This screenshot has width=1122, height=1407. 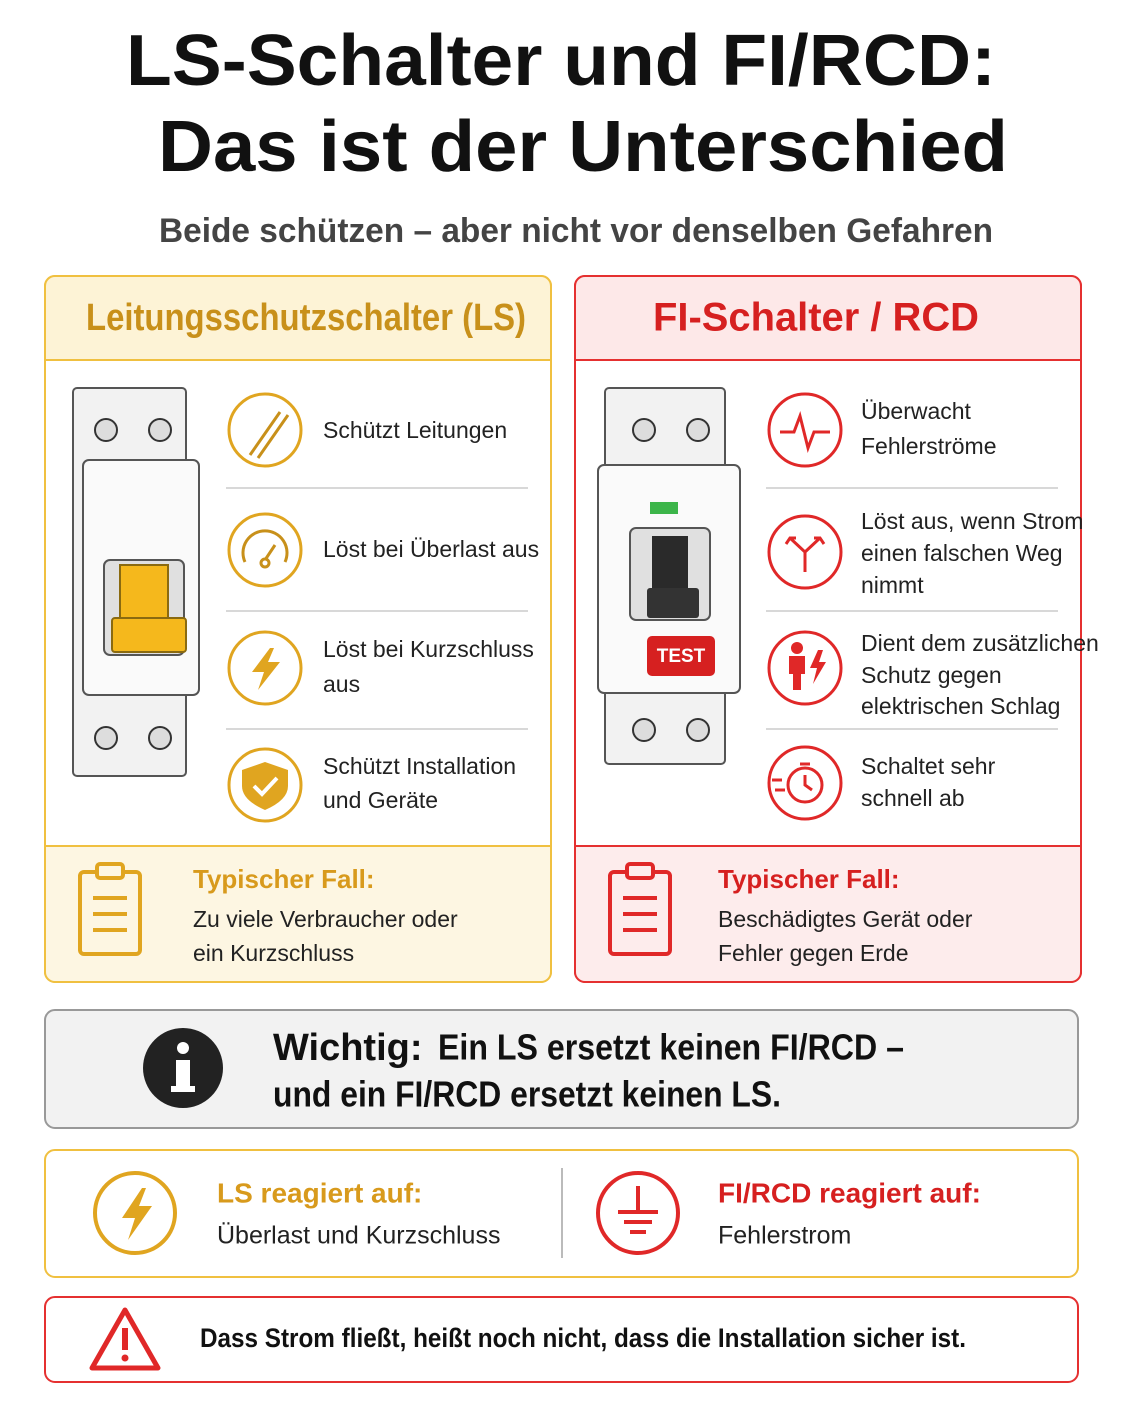 I want to click on feature-text: Überwacht, so click(x=916, y=411).